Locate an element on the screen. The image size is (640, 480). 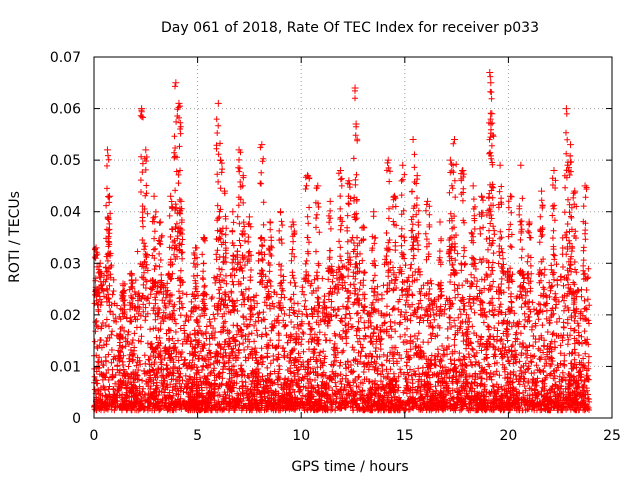
y-tick-label: 0.02 is located at coordinates (65, 316).